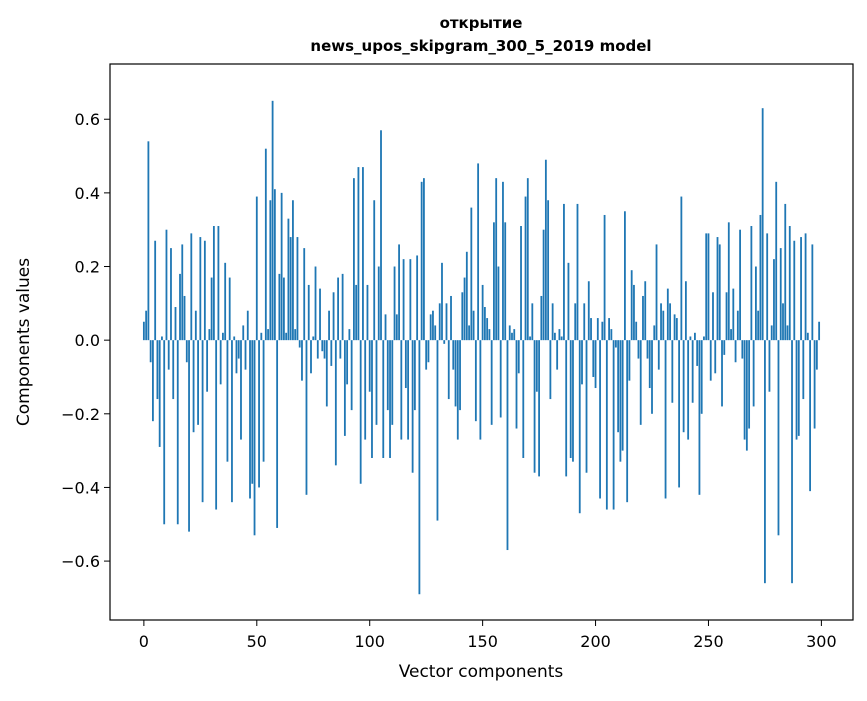  What do you see at coordinates (87, 267) in the screenshot?
I see `y-tick-label: 0.2` at bounding box center [87, 267].